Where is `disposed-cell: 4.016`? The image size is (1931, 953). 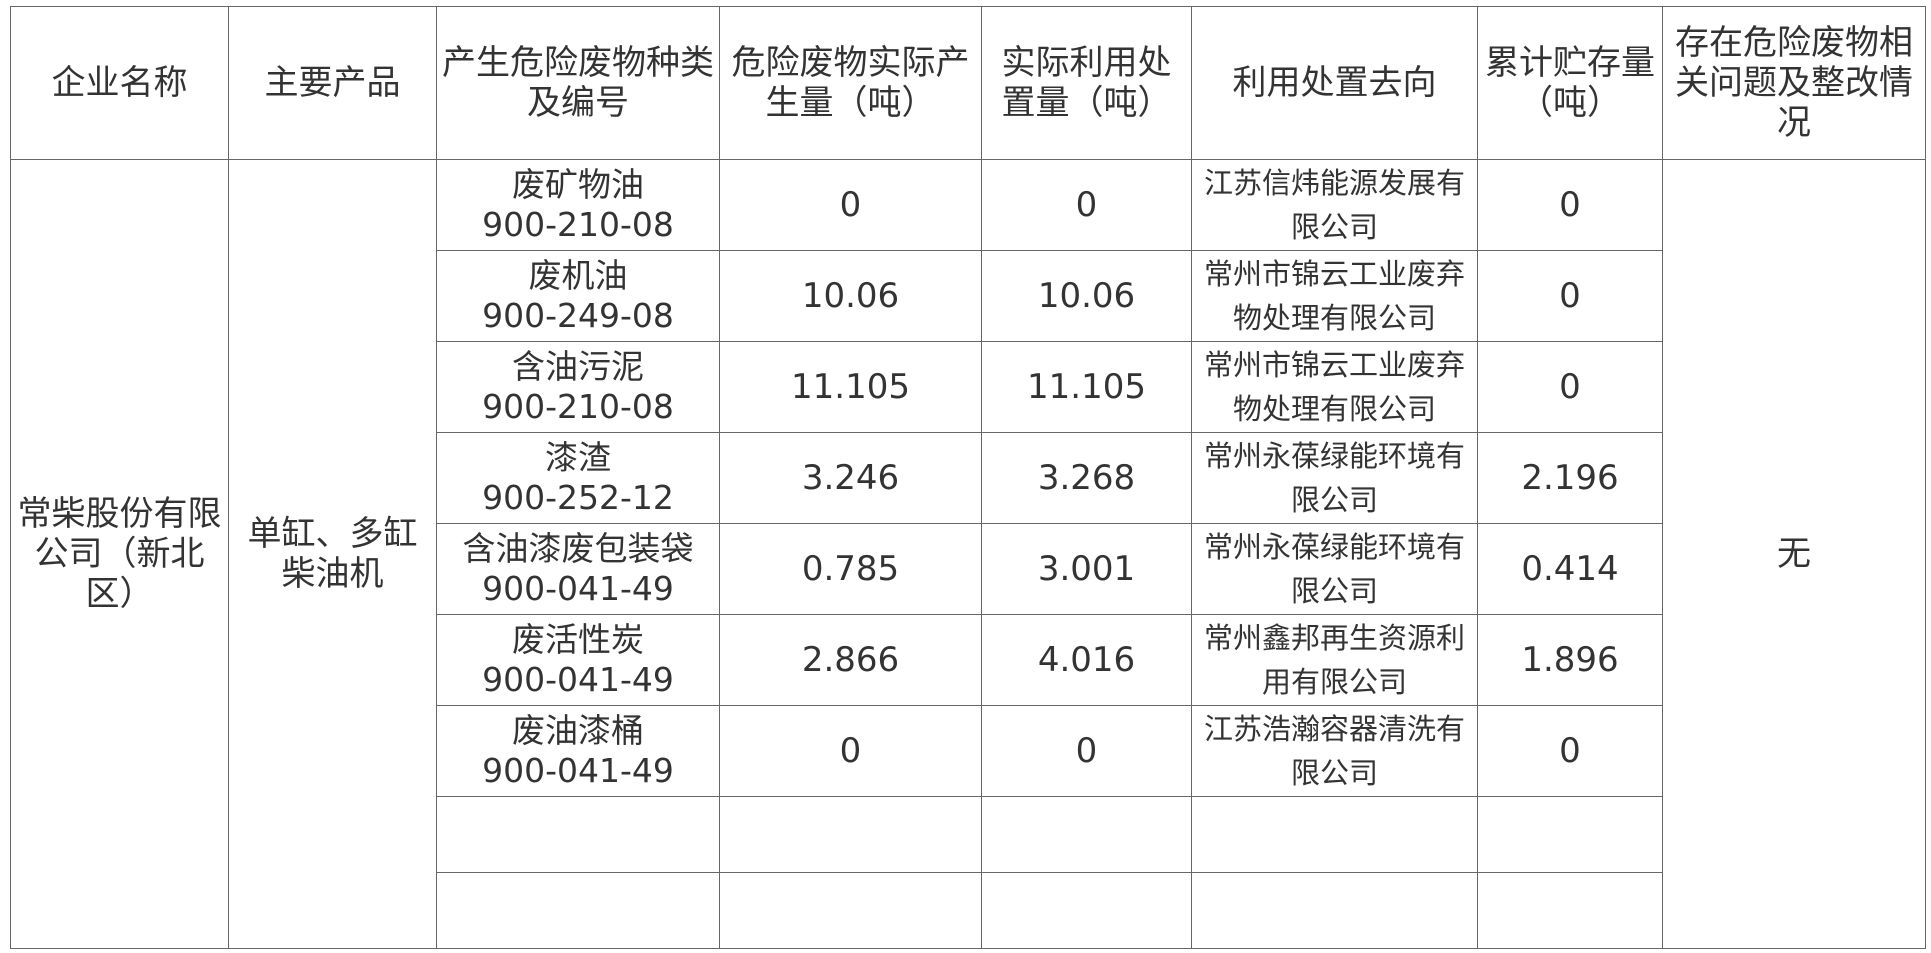
disposed-cell: 4.016 is located at coordinates (1086, 660).